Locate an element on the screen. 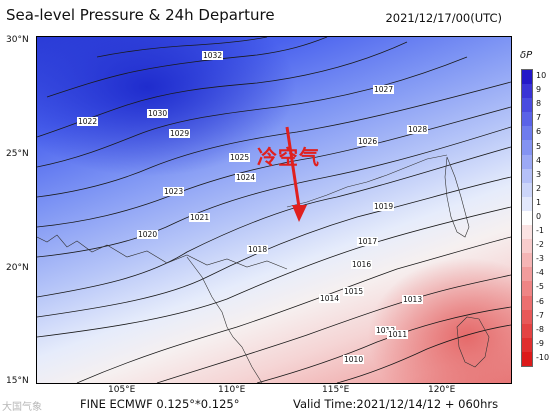  colorbar-tick-label: 2 is located at coordinates (539, 188).